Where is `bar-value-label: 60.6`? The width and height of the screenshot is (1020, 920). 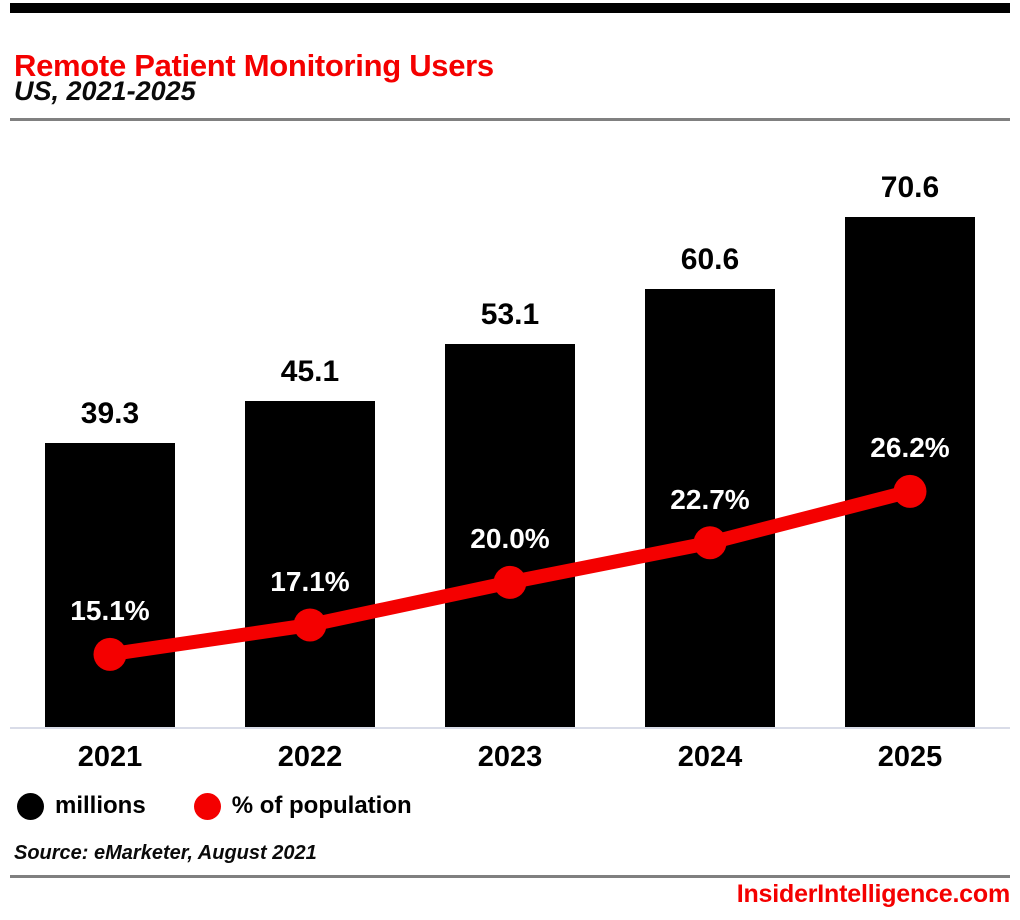 bar-value-label: 60.6 is located at coordinates (710, 260).